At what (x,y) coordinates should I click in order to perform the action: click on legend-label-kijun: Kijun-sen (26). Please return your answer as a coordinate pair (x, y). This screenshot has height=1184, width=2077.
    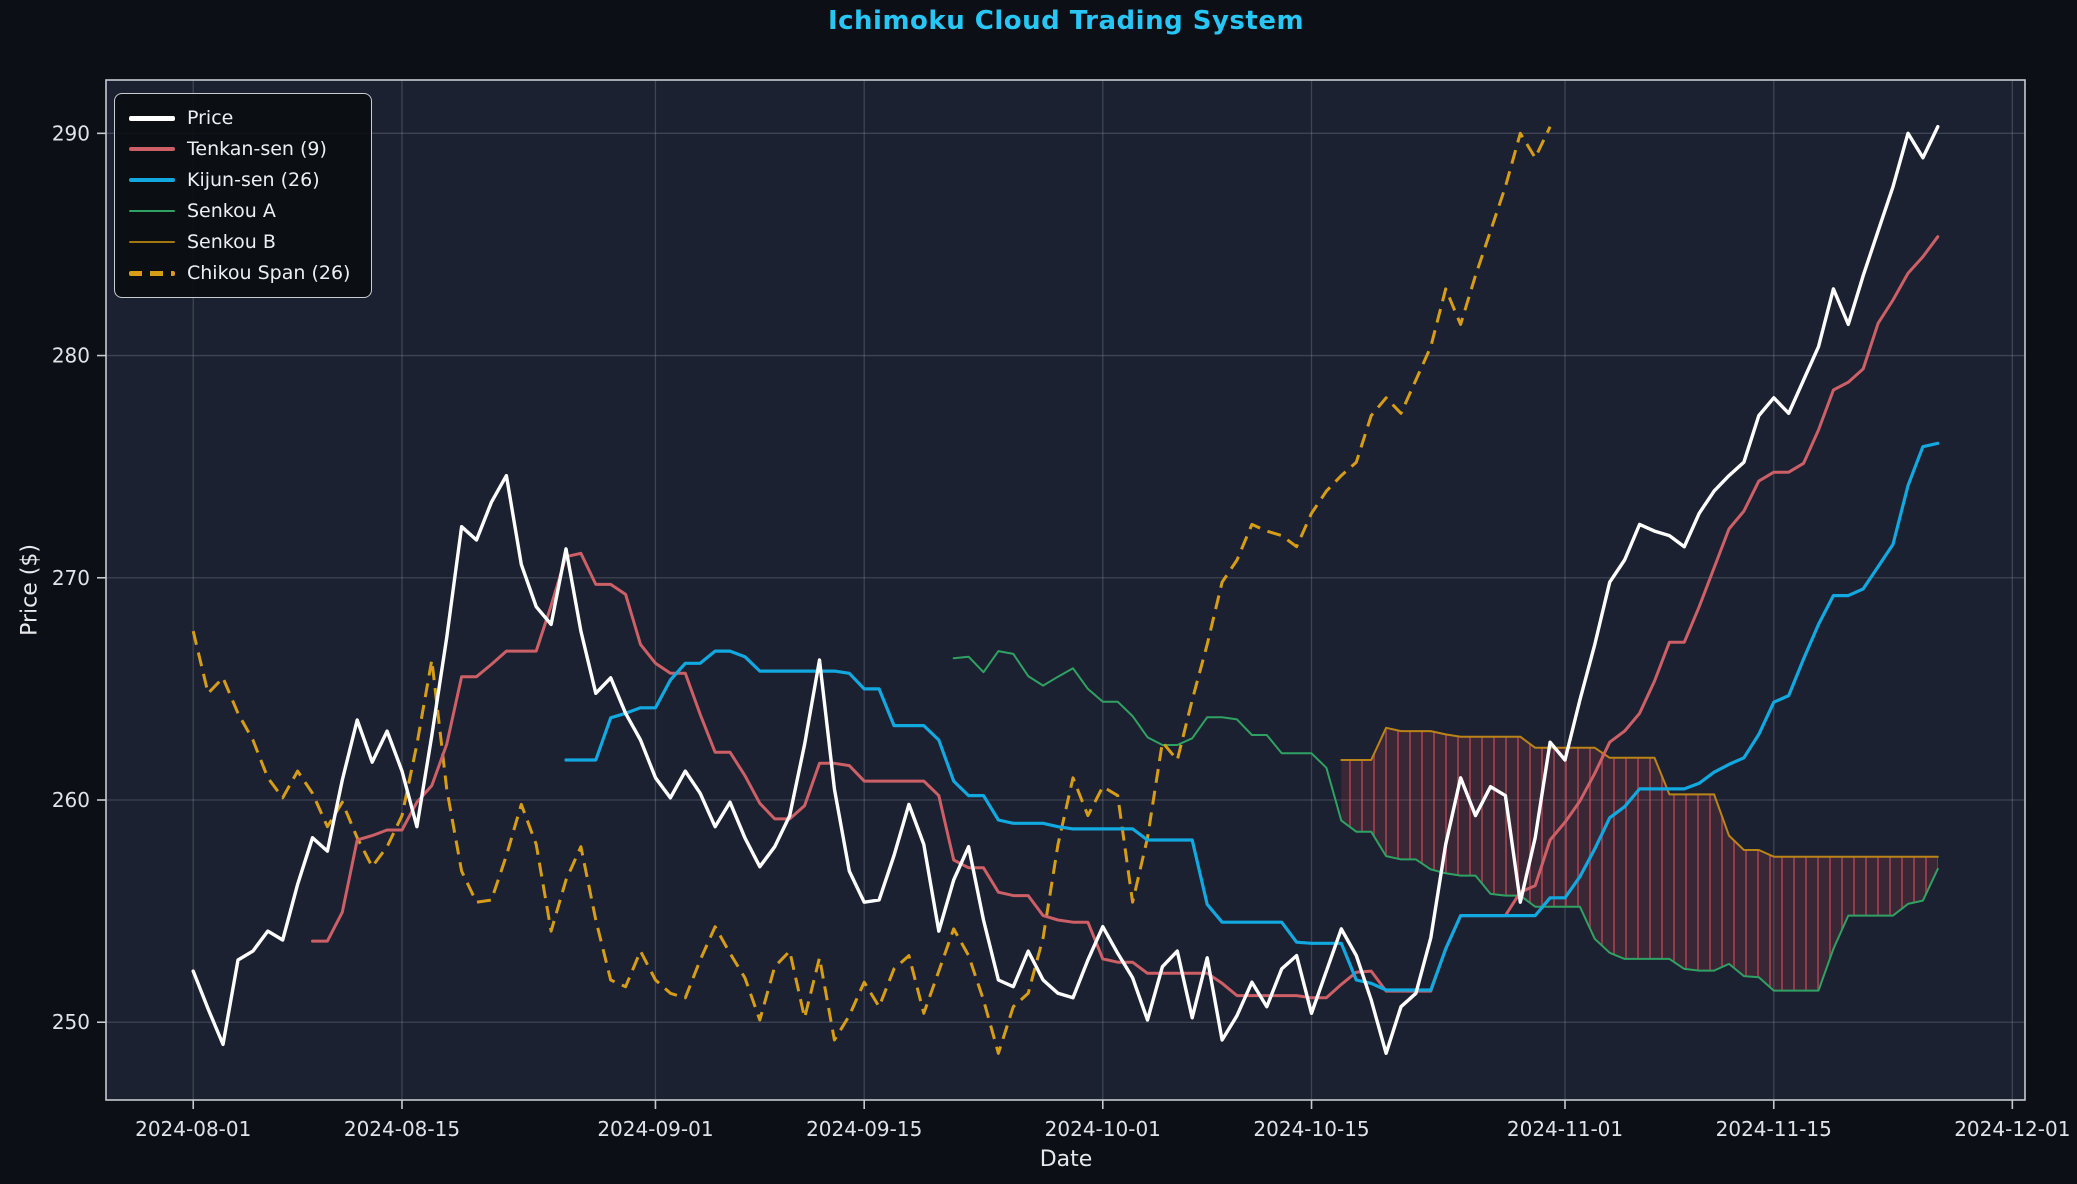
    Looking at the image, I should click on (253, 180).